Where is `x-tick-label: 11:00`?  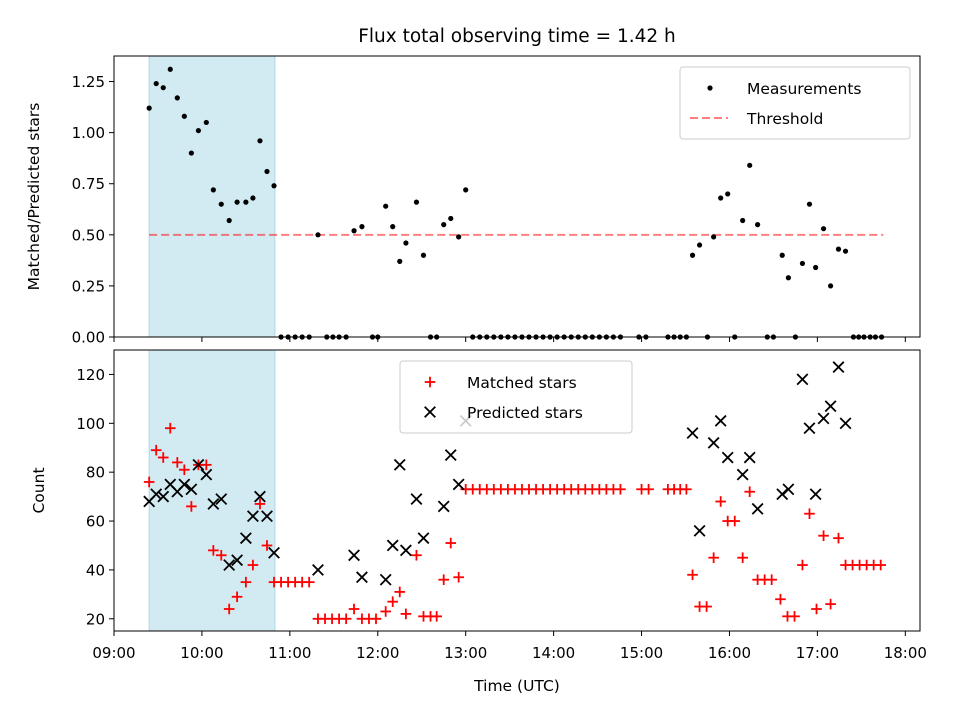 x-tick-label: 11:00 is located at coordinates (289, 653).